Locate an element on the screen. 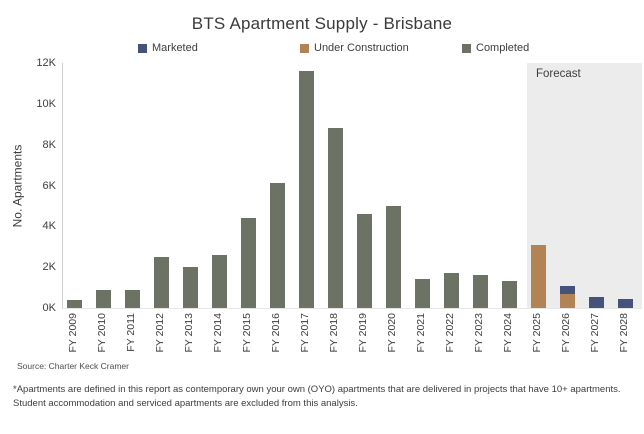 Image resolution: width=644 pixels, height=434 pixels. x-axis-label: FY 2009 is located at coordinates (73, 333).